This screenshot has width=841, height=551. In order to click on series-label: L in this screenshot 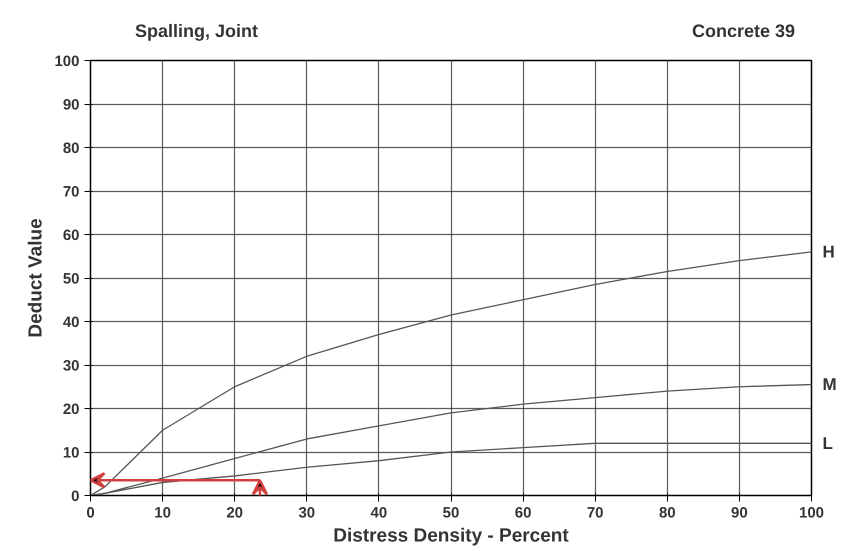, I will do `click(827, 443)`.